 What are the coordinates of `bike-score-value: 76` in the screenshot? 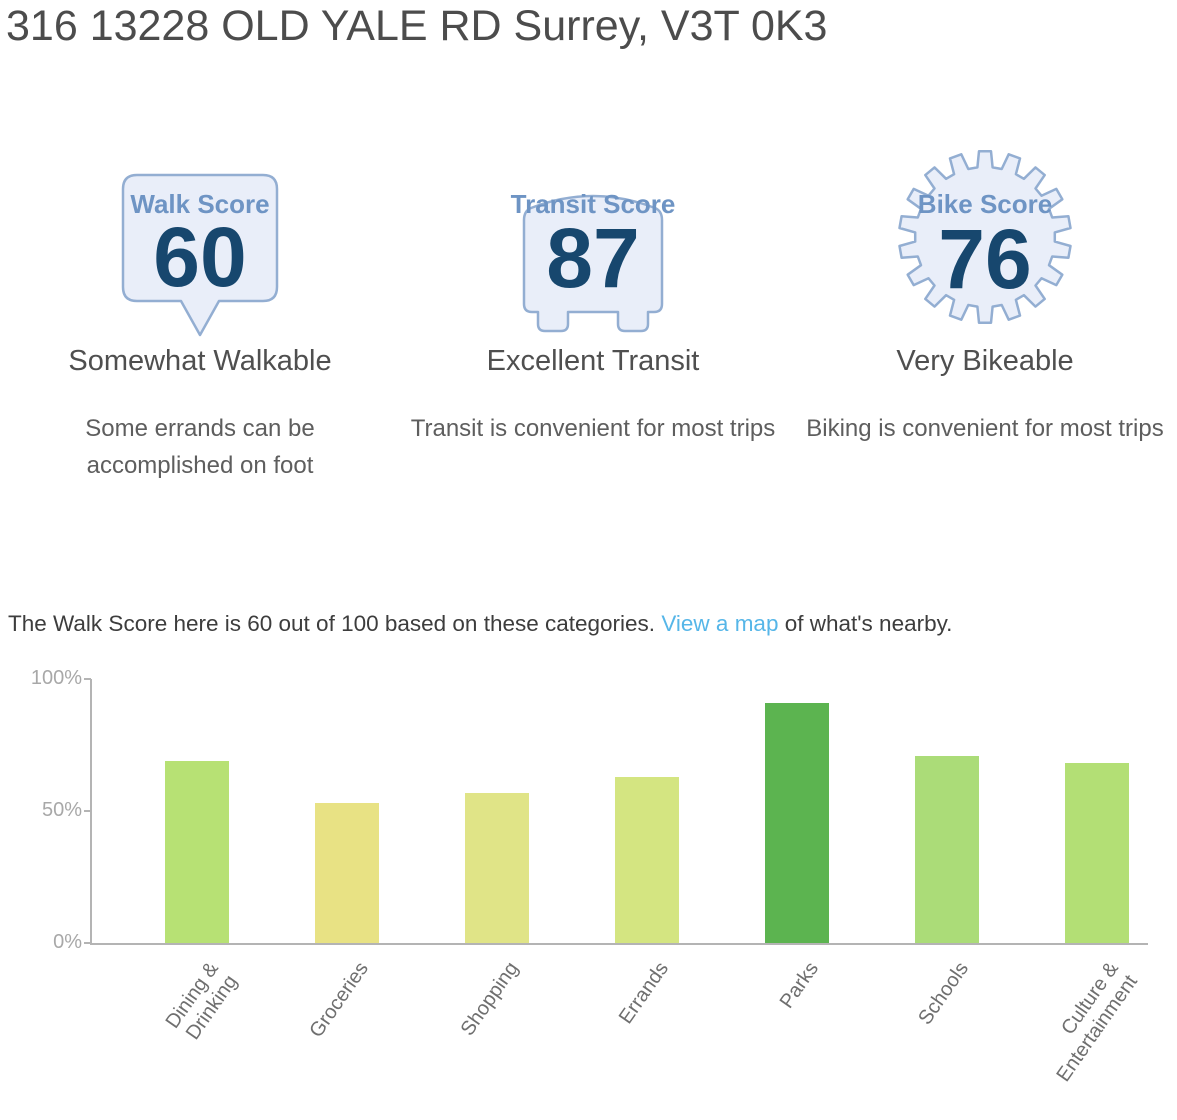 It's located at (985, 259).